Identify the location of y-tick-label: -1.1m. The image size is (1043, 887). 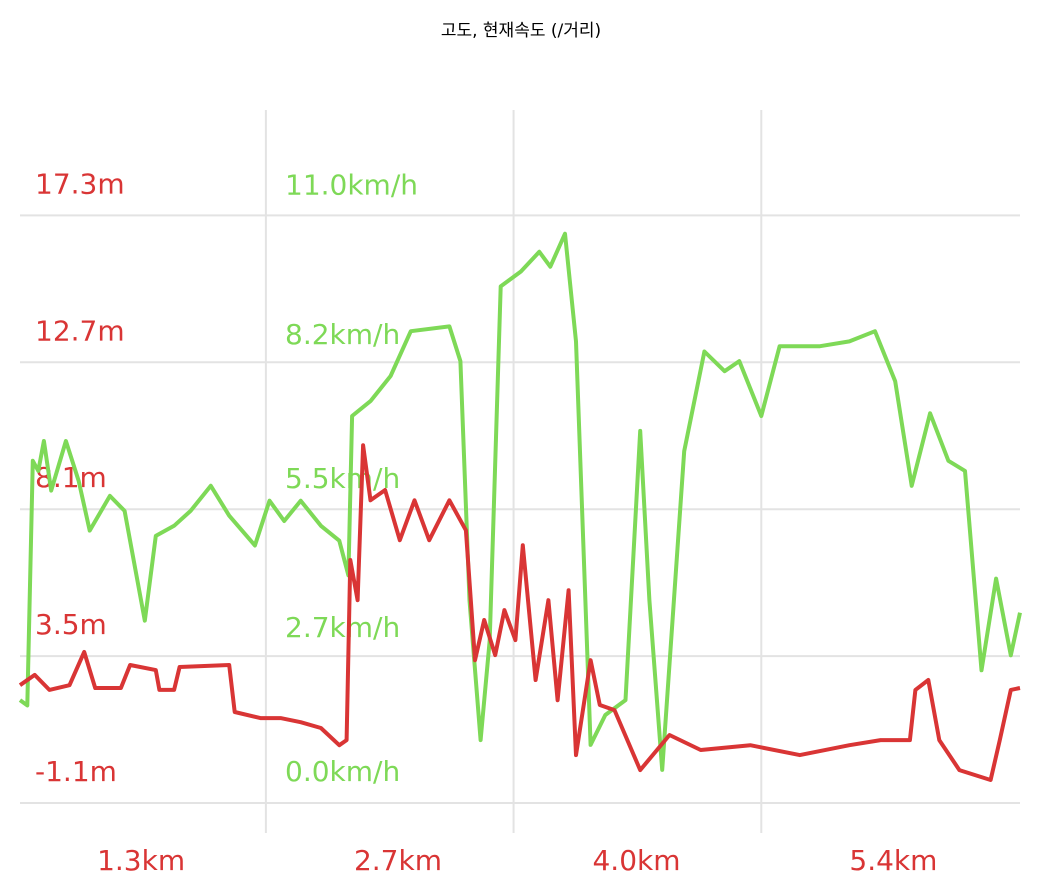
(76, 771).